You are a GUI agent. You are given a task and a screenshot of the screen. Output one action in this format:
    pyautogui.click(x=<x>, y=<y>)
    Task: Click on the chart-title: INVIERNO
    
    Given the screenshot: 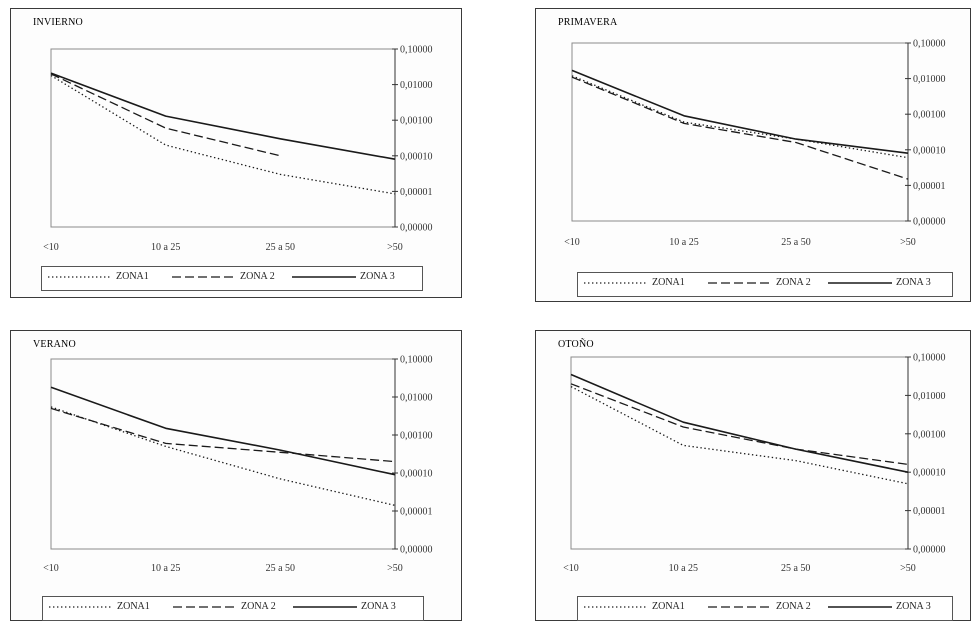 What is the action you would take?
    pyautogui.click(x=58, y=22)
    